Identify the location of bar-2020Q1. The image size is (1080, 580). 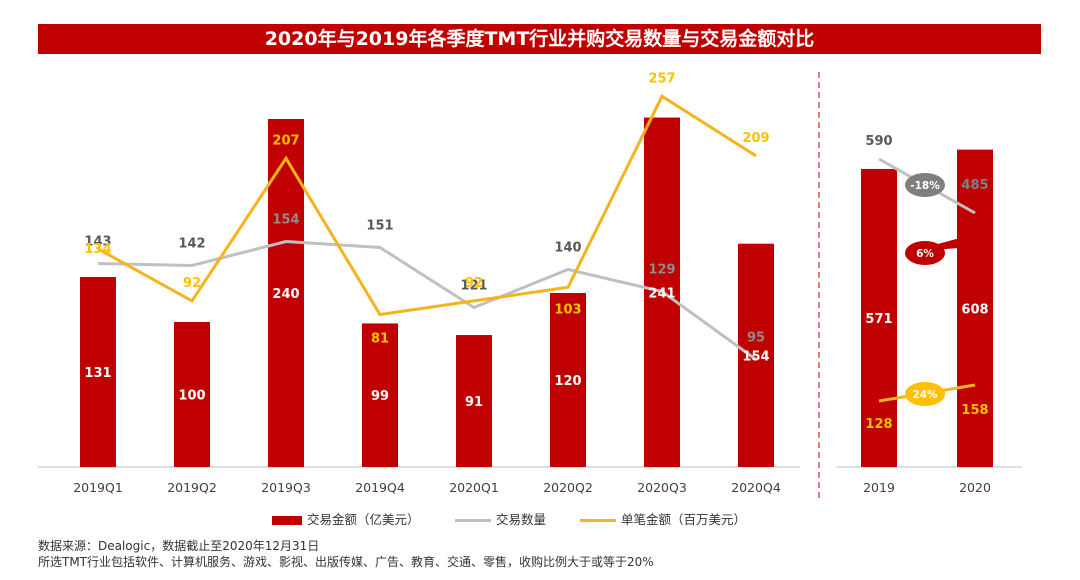
(474, 401).